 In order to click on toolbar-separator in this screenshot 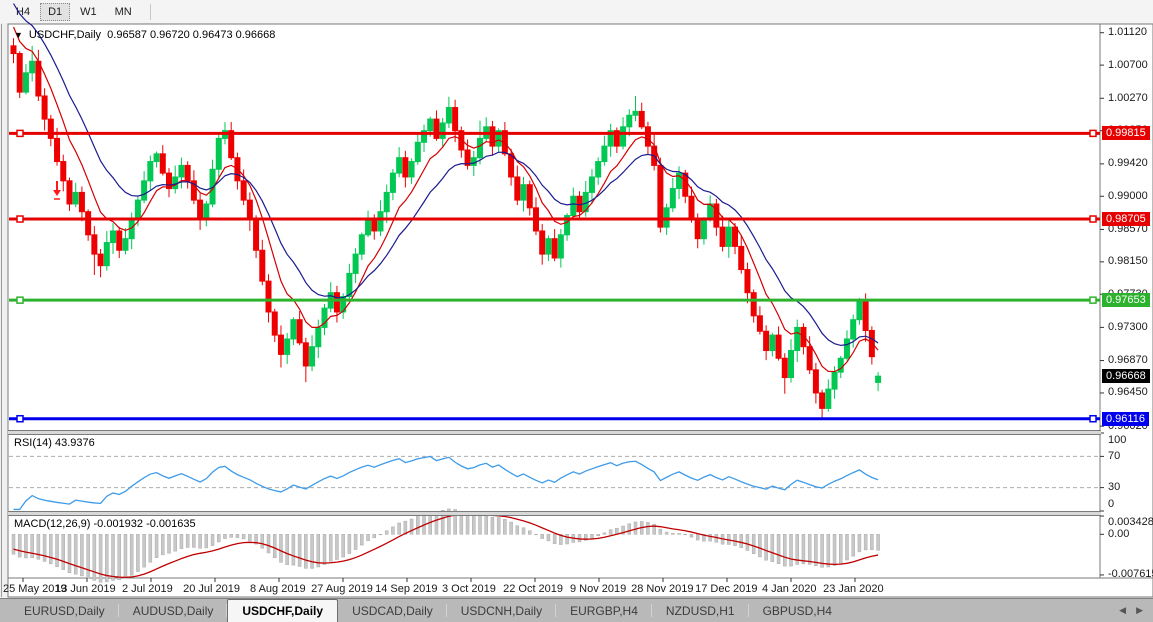, I will do `click(150, 11)`.